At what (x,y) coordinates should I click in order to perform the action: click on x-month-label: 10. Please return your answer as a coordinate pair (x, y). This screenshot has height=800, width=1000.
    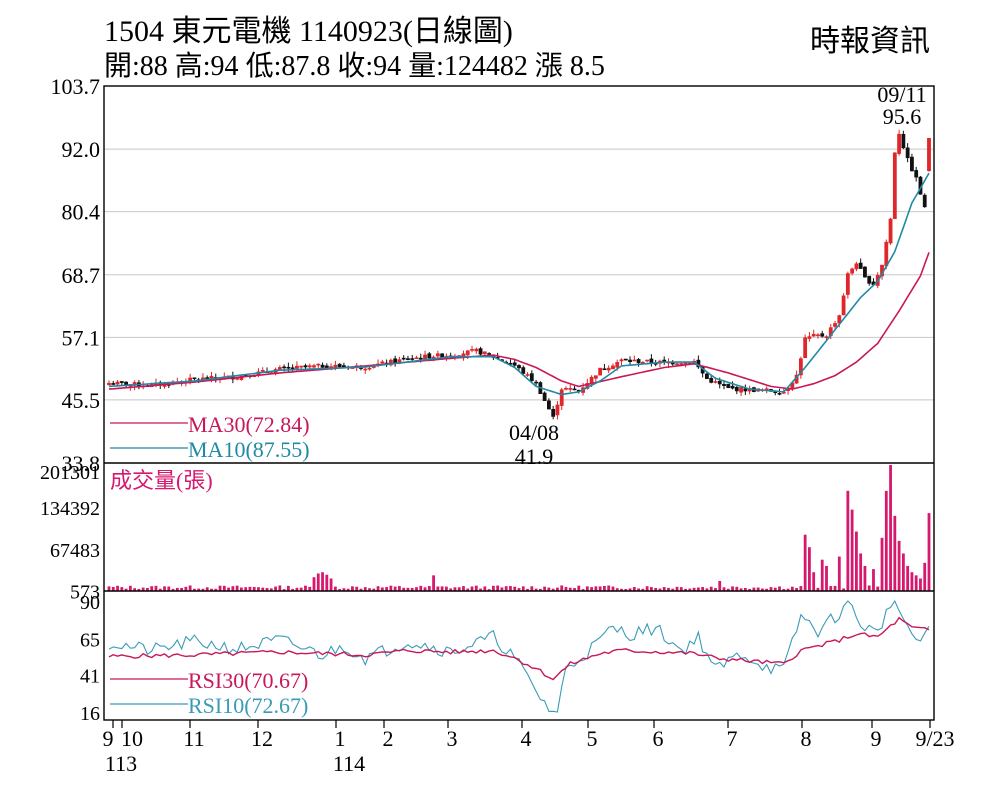
    Looking at the image, I should click on (132, 738).